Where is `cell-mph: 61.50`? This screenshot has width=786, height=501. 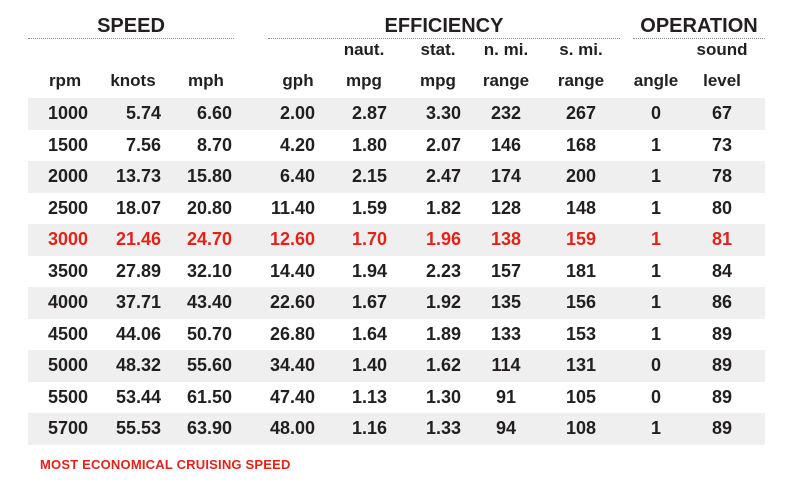
cell-mph: 61.50 is located at coordinates (209, 396).